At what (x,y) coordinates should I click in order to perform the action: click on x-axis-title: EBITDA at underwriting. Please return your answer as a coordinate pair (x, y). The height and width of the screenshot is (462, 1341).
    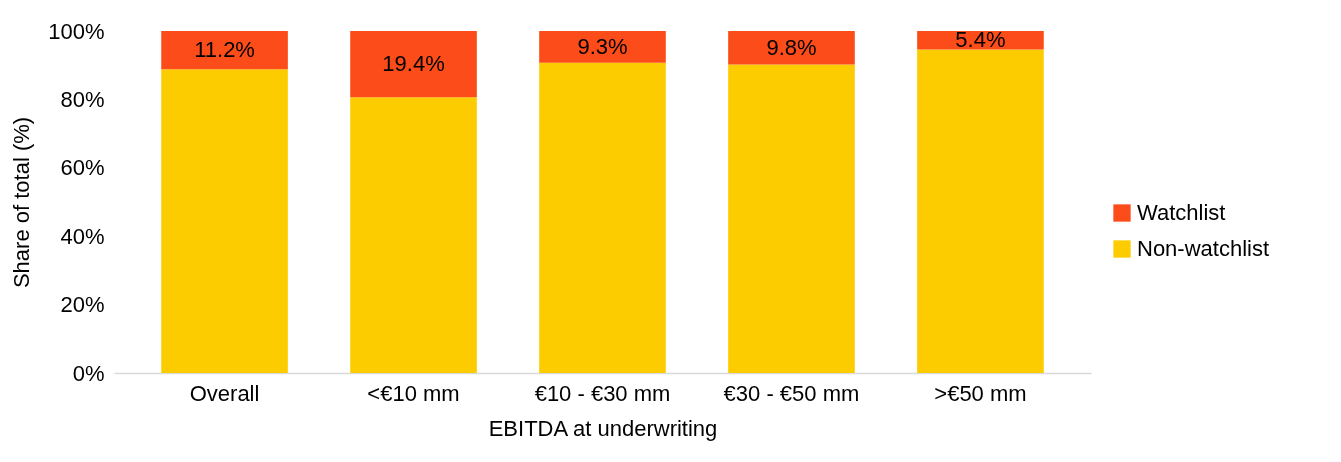
    Looking at the image, I should click on (603, 428).